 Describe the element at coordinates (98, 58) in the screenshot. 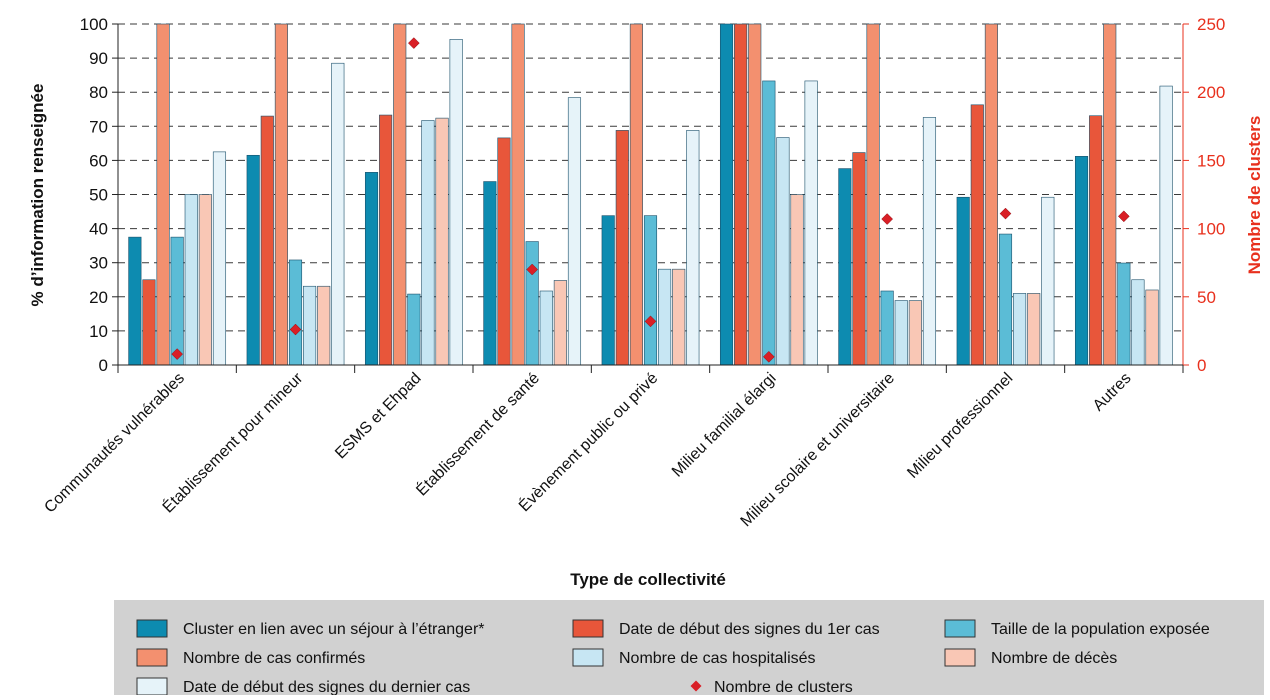

I see `y-tick-label: 90` at that location.